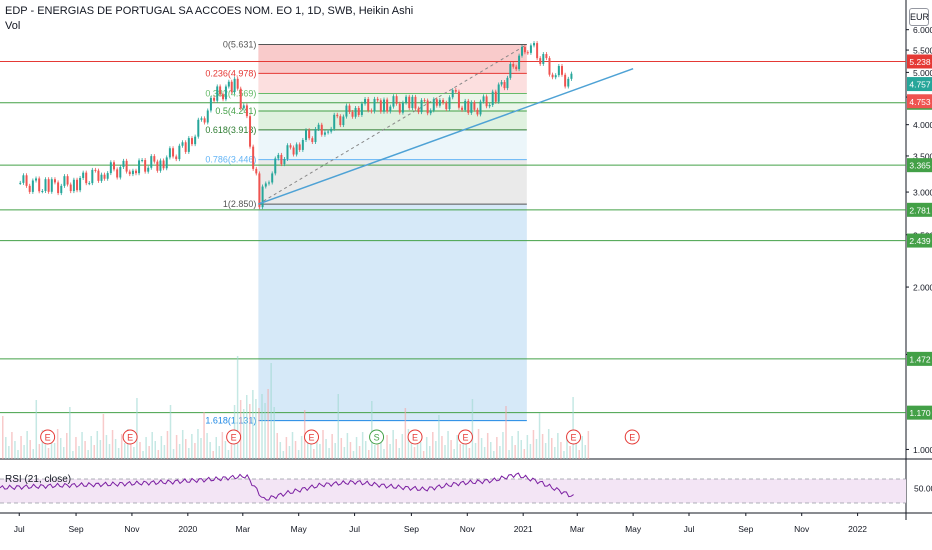 This screenshot has width=932, height=550. What do you see at coordinates (920, 85) in the screenshot?
I see `price-axis-tag-label: 4.757` at bounding box center [920, 85].